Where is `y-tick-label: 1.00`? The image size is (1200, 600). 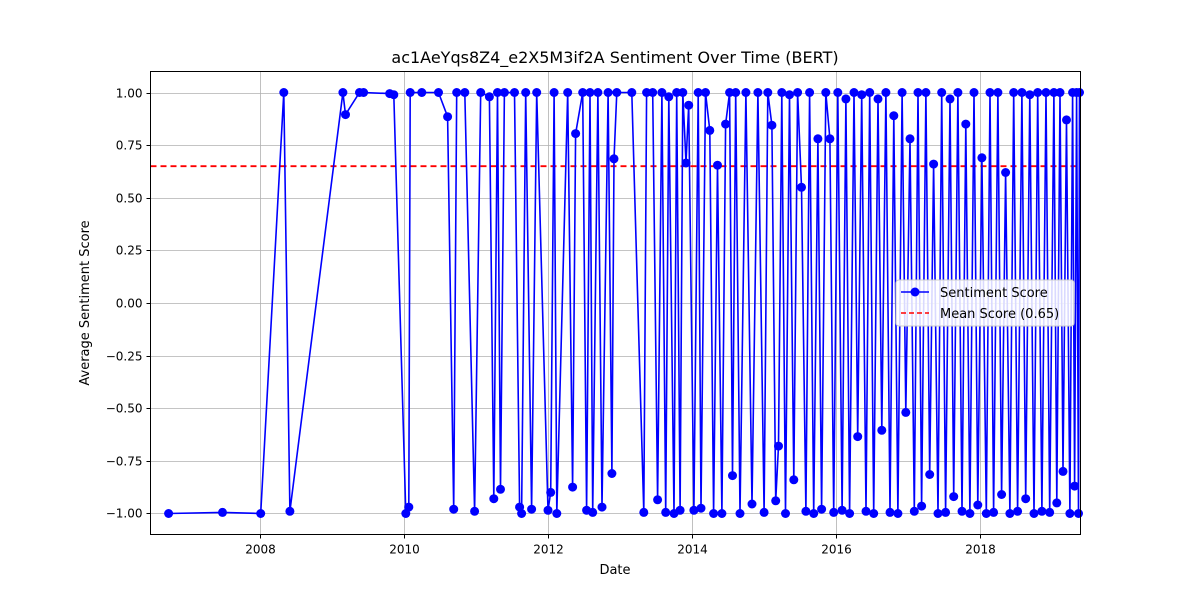 y-tick-label: 1.00 is located at coordinates (129, 94).